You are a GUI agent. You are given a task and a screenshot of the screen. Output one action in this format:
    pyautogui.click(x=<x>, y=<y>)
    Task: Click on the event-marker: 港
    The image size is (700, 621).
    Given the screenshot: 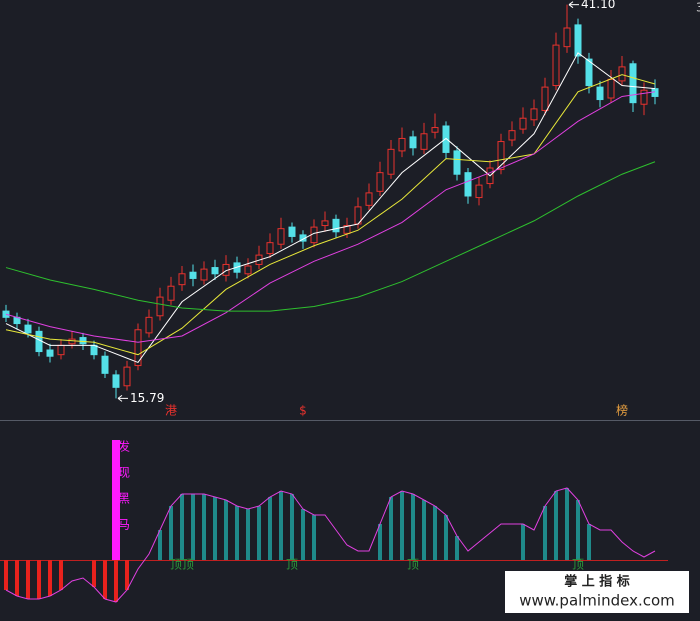 What is the action you would take?
    pyautogui.click(x=171, y=411)
    